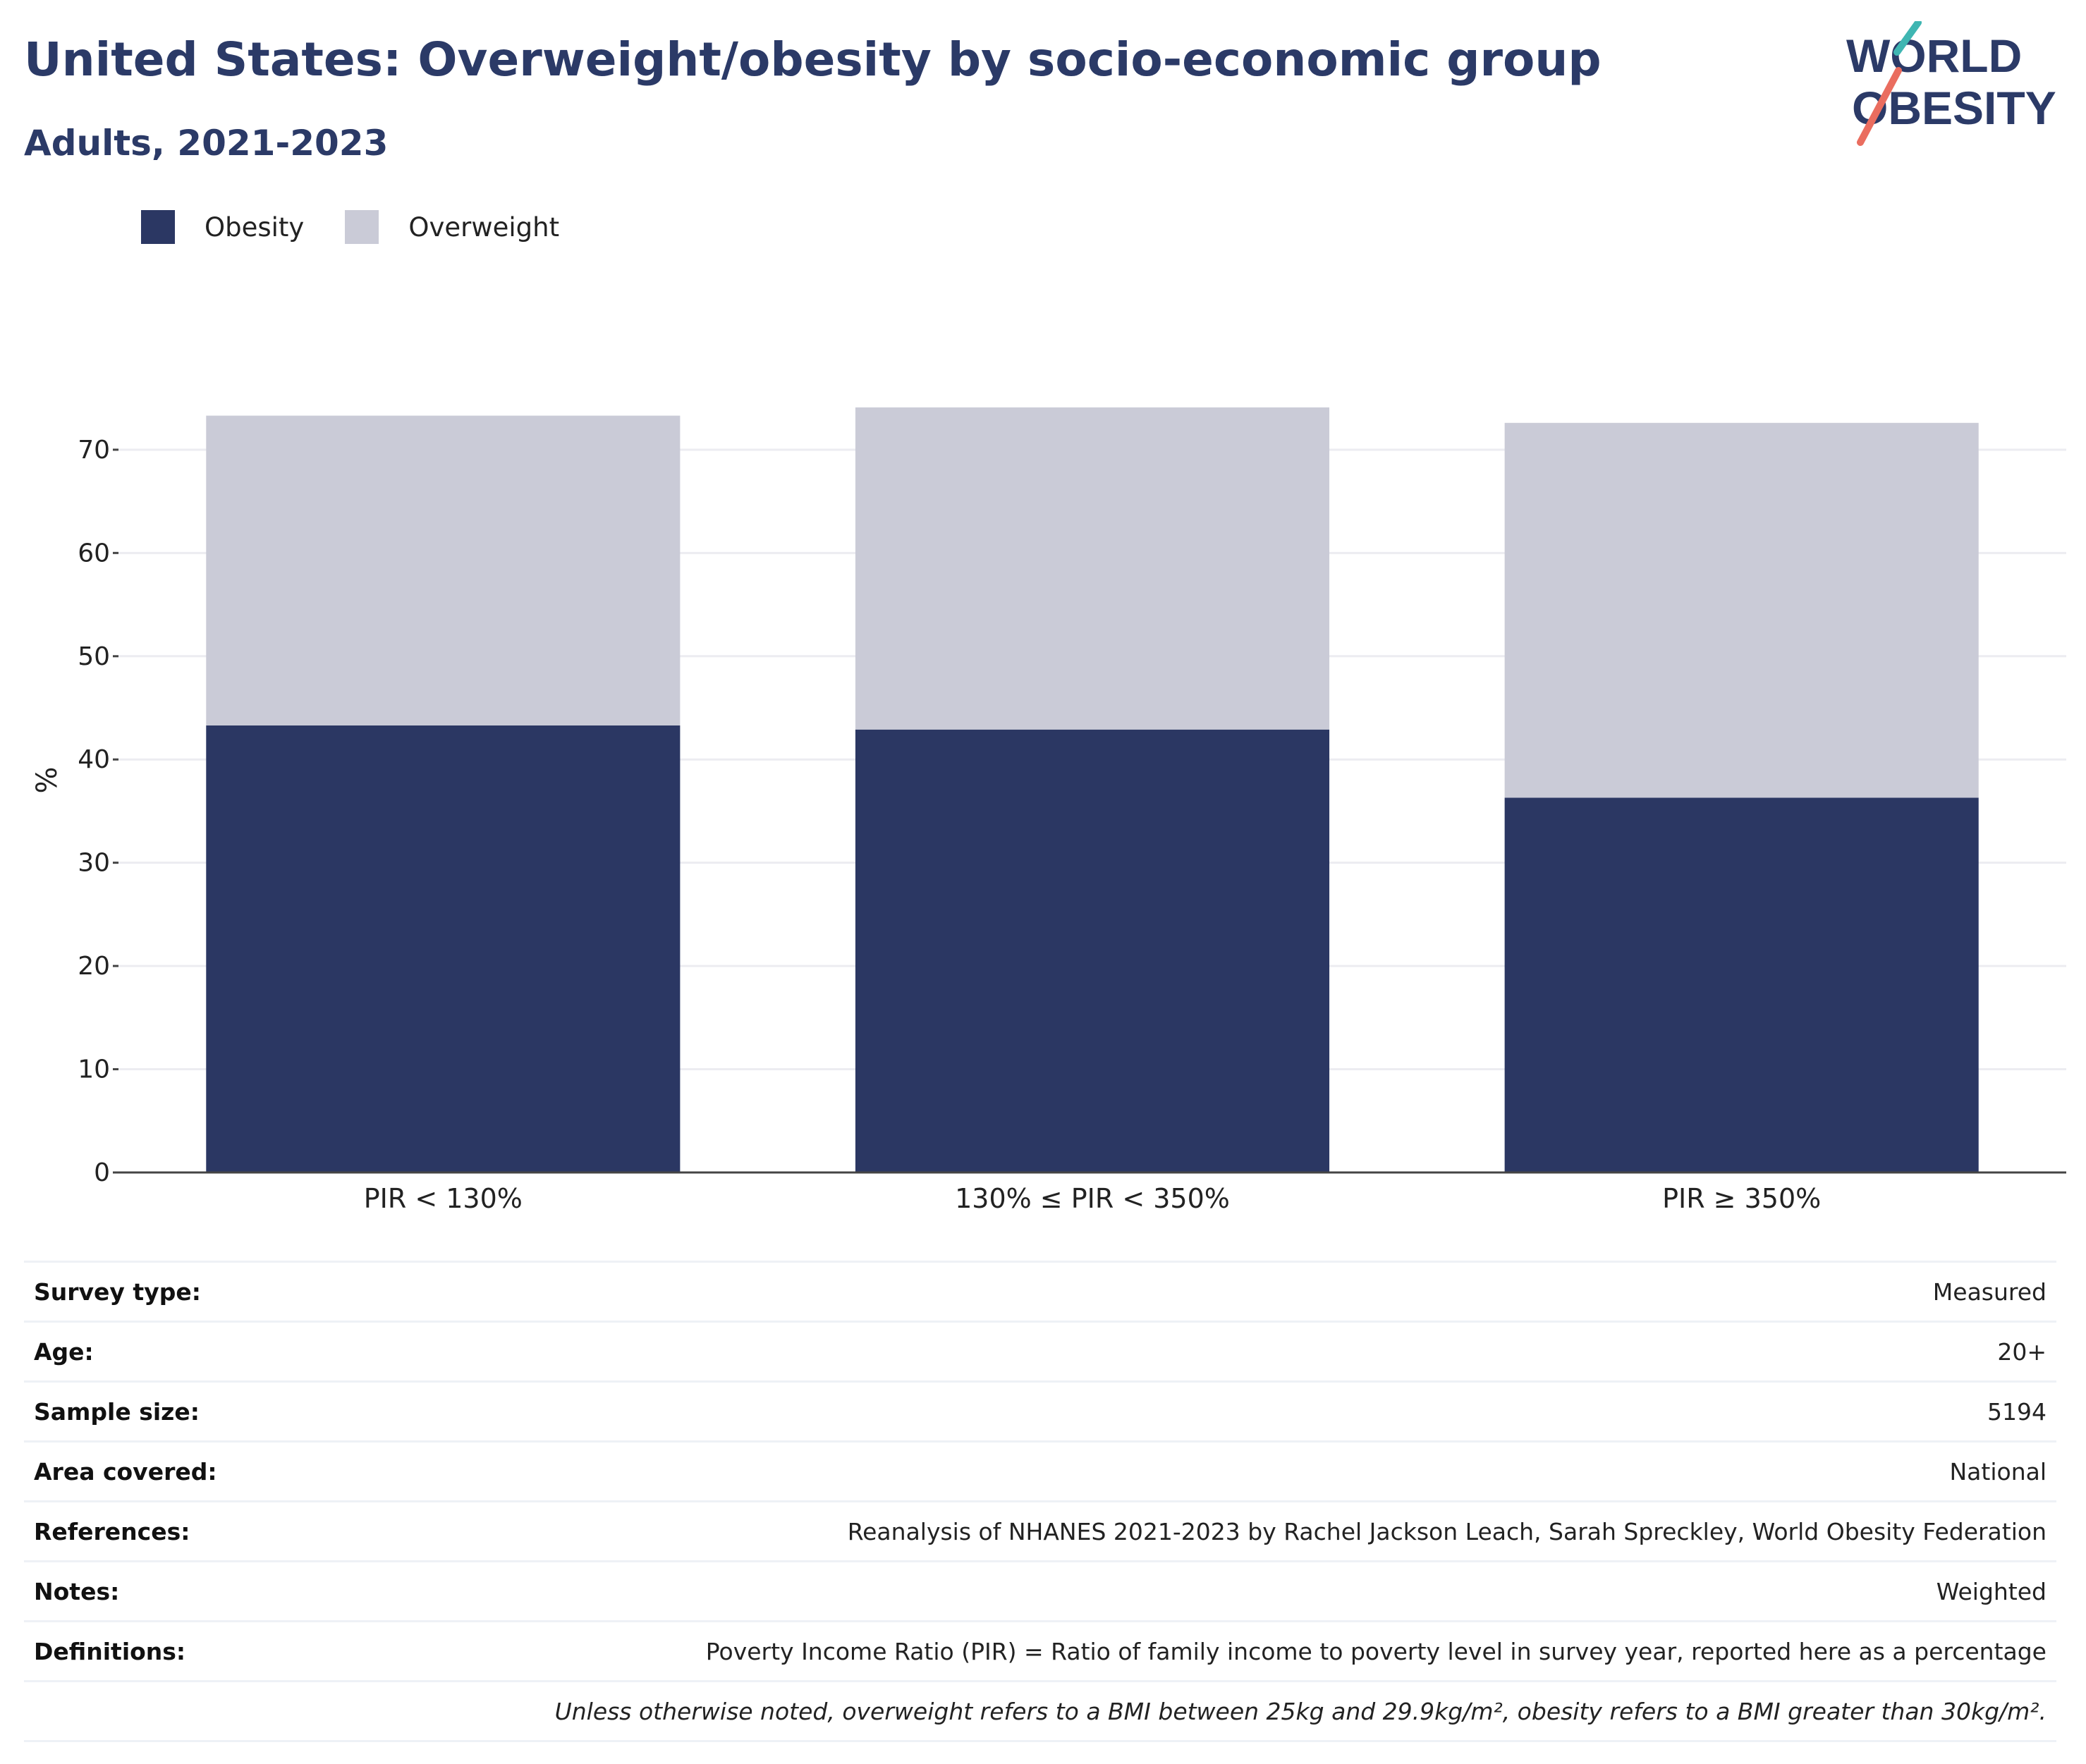 The width and height of the screenshot is (2086, 1764). What do you see at coordinates (443, 1198) in the screenshot?
I see `x-tick-label: PIR < 130%` at bounding box center [443, 1198].